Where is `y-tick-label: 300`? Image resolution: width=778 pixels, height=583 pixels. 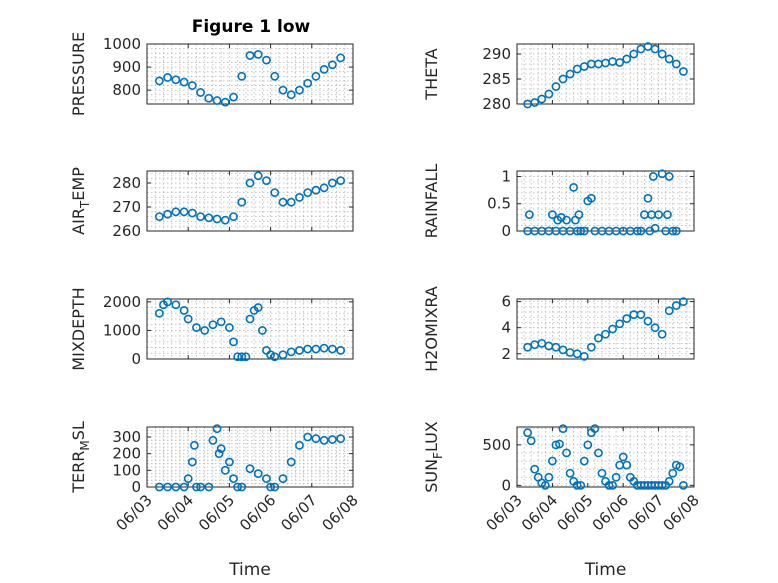 y-tick-label: 300 is located at coordinates (126, 437).